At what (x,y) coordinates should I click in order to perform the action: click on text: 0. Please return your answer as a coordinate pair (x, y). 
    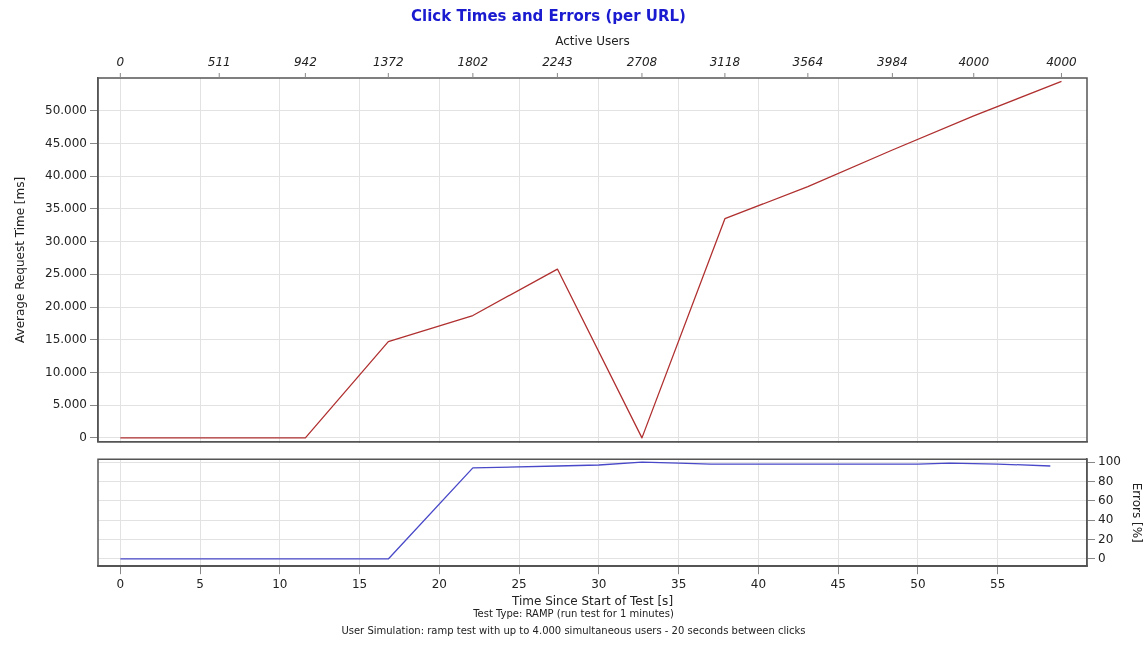
    Looking at the image, I should click on (120, 62).